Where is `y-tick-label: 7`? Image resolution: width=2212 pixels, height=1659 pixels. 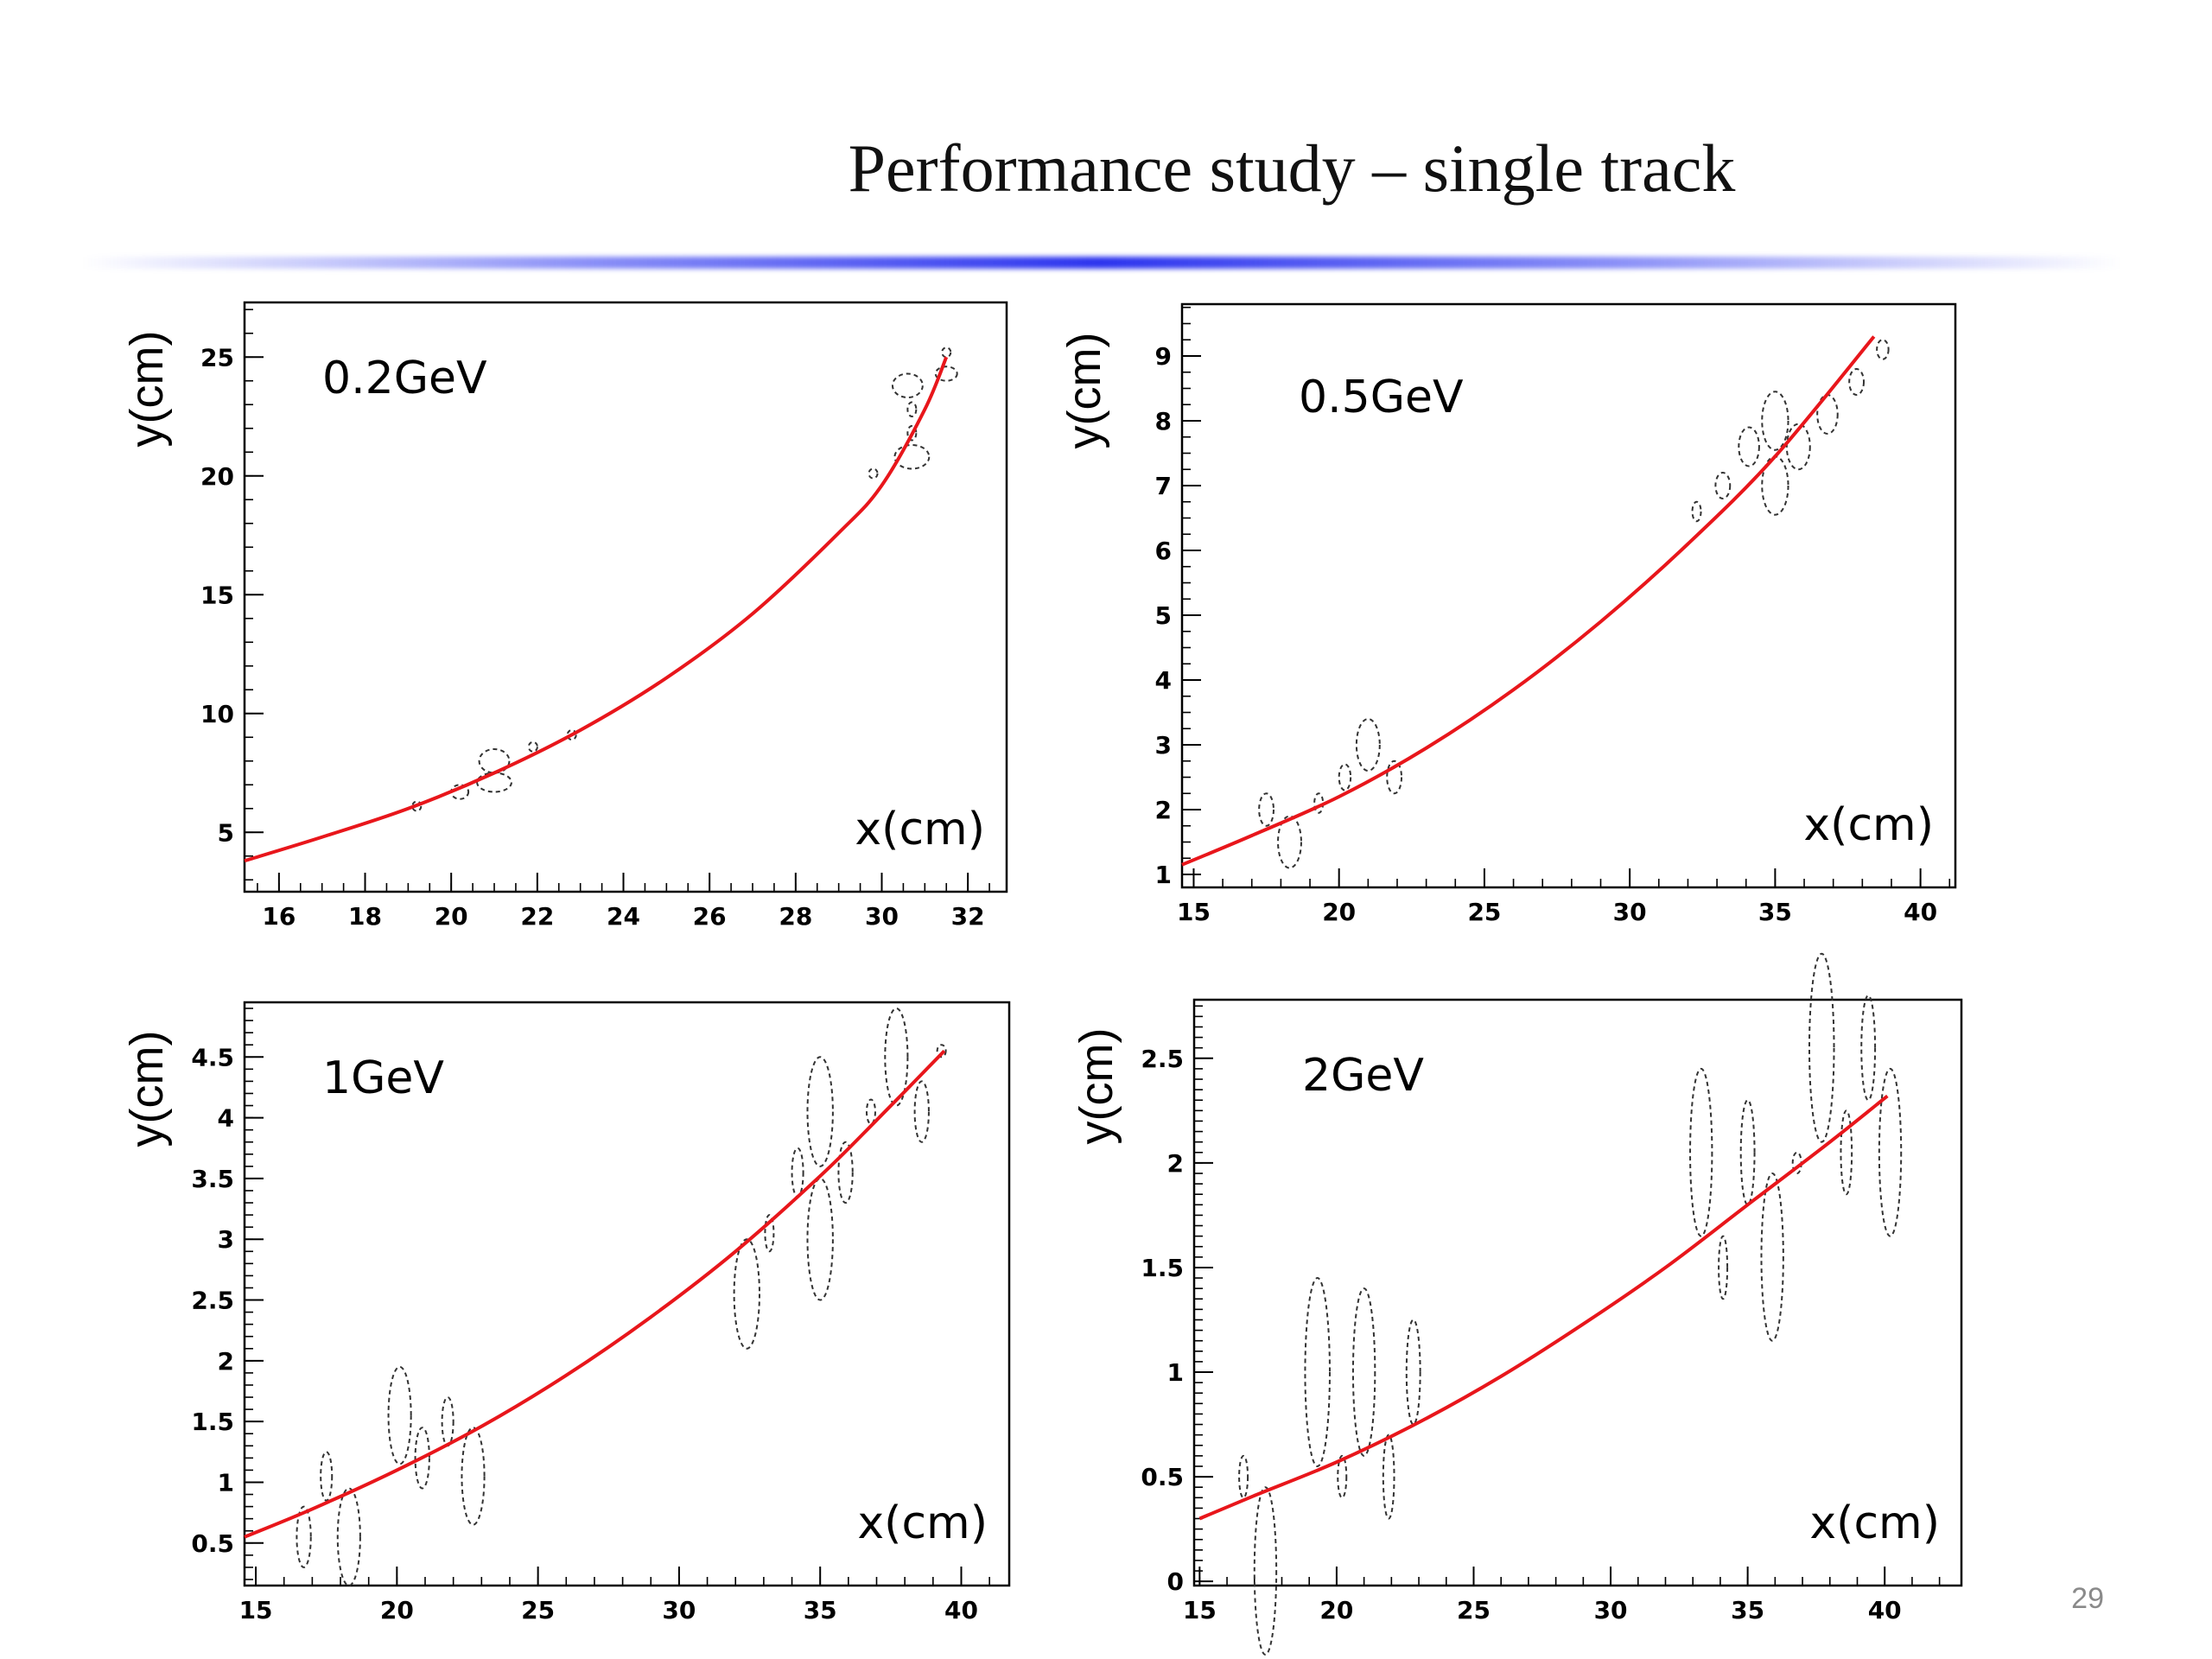
y-tick-label: 7 is located at coordinates (1163, 486).